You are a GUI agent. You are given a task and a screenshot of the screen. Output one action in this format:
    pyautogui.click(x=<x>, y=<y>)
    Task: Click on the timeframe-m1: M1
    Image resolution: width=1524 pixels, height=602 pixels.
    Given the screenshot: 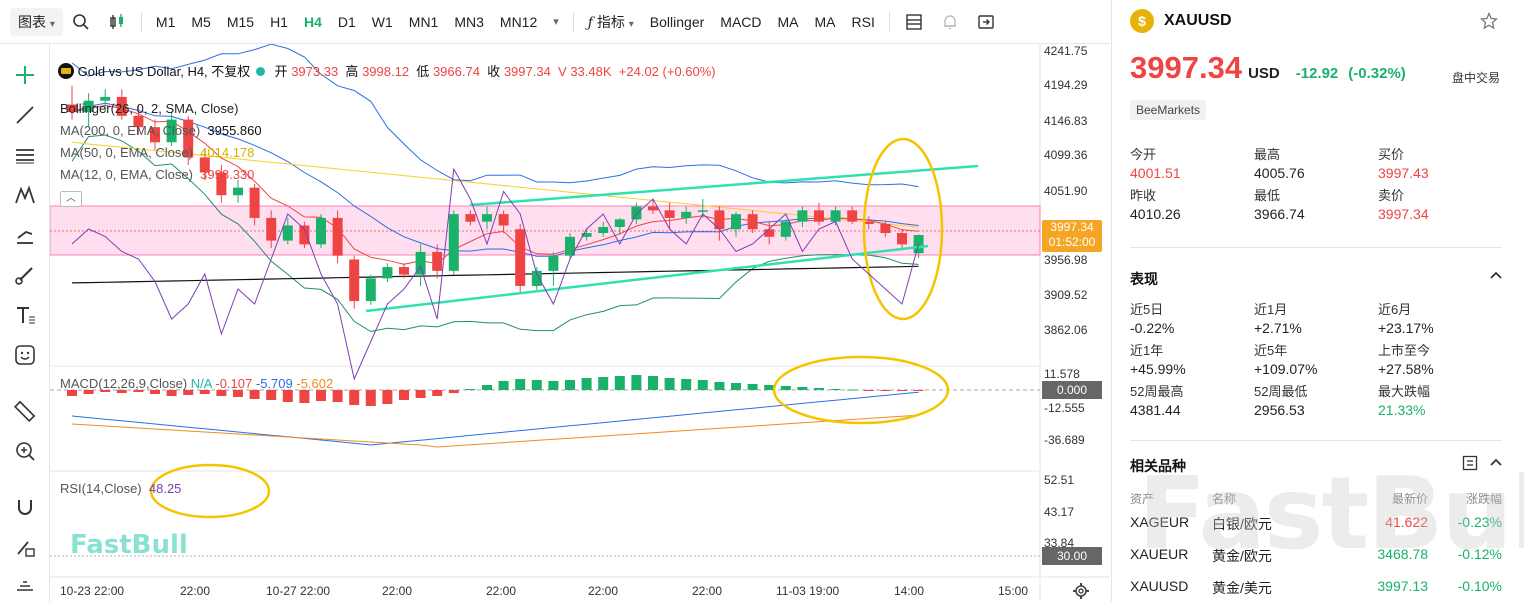 What is the action you would take?
    pyautogui.click(x=165, y=21)
    